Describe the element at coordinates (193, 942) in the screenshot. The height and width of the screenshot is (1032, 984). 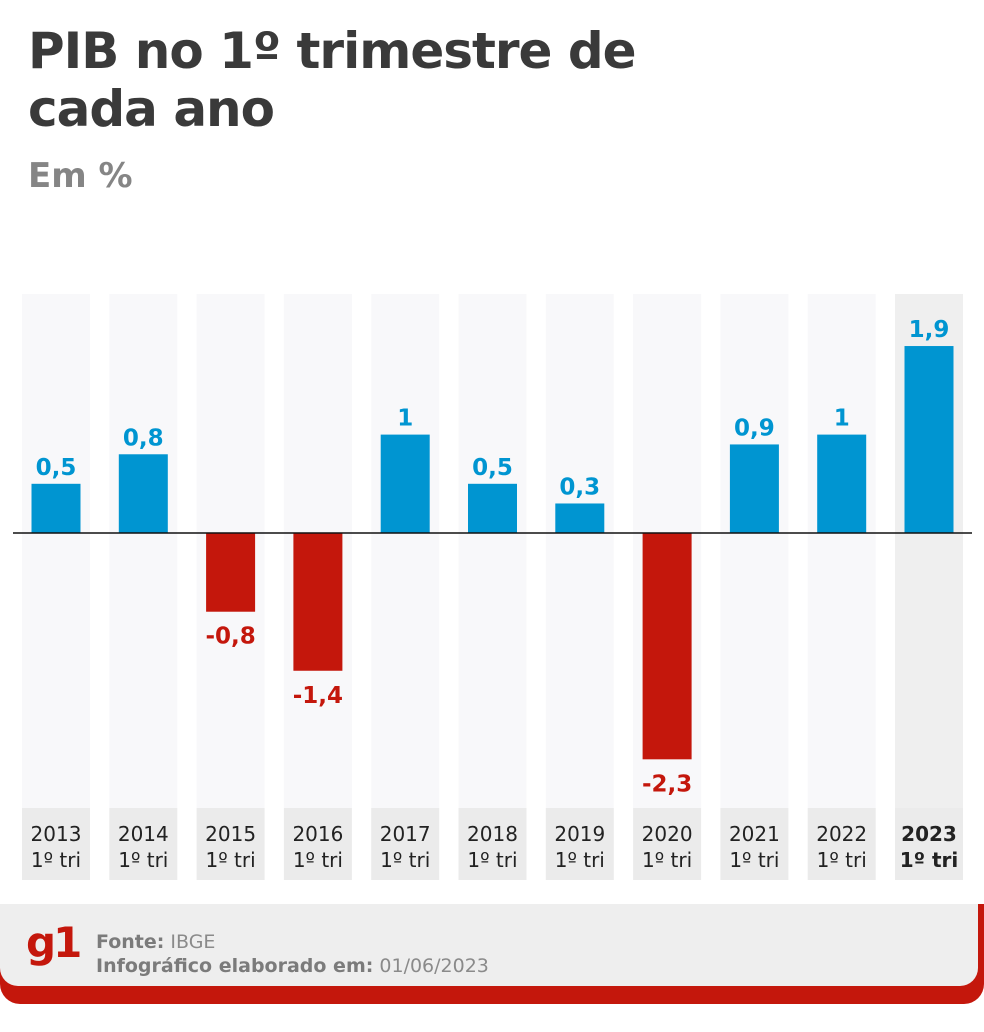
I see `source-value: IBGE` at that location.